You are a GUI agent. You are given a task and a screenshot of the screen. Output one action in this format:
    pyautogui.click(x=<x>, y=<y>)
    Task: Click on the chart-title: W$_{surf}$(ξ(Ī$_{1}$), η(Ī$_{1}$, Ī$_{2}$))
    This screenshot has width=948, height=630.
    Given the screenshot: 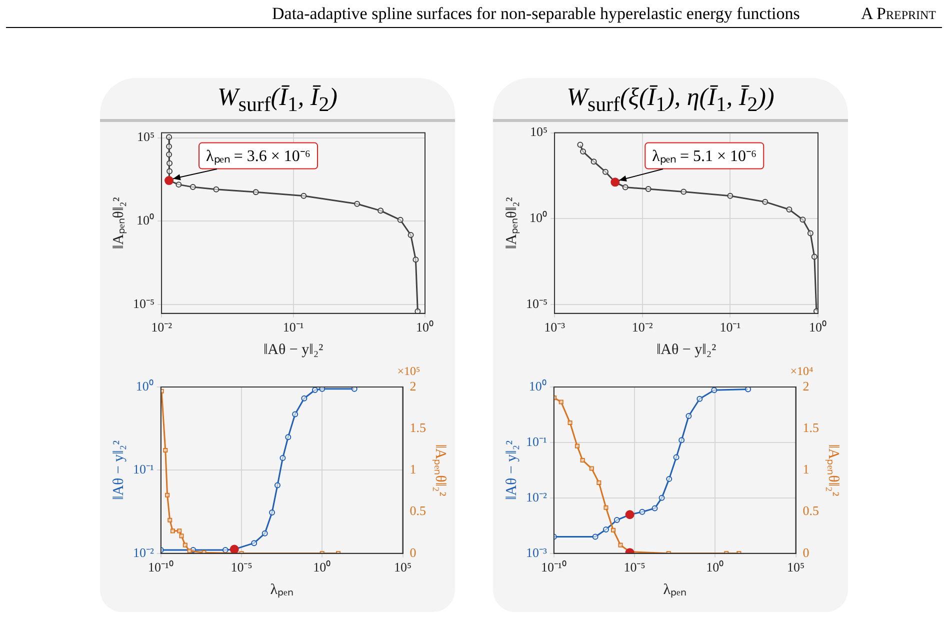 What is the action you would take?
    pyautogui.click(x=670, y=100)
    